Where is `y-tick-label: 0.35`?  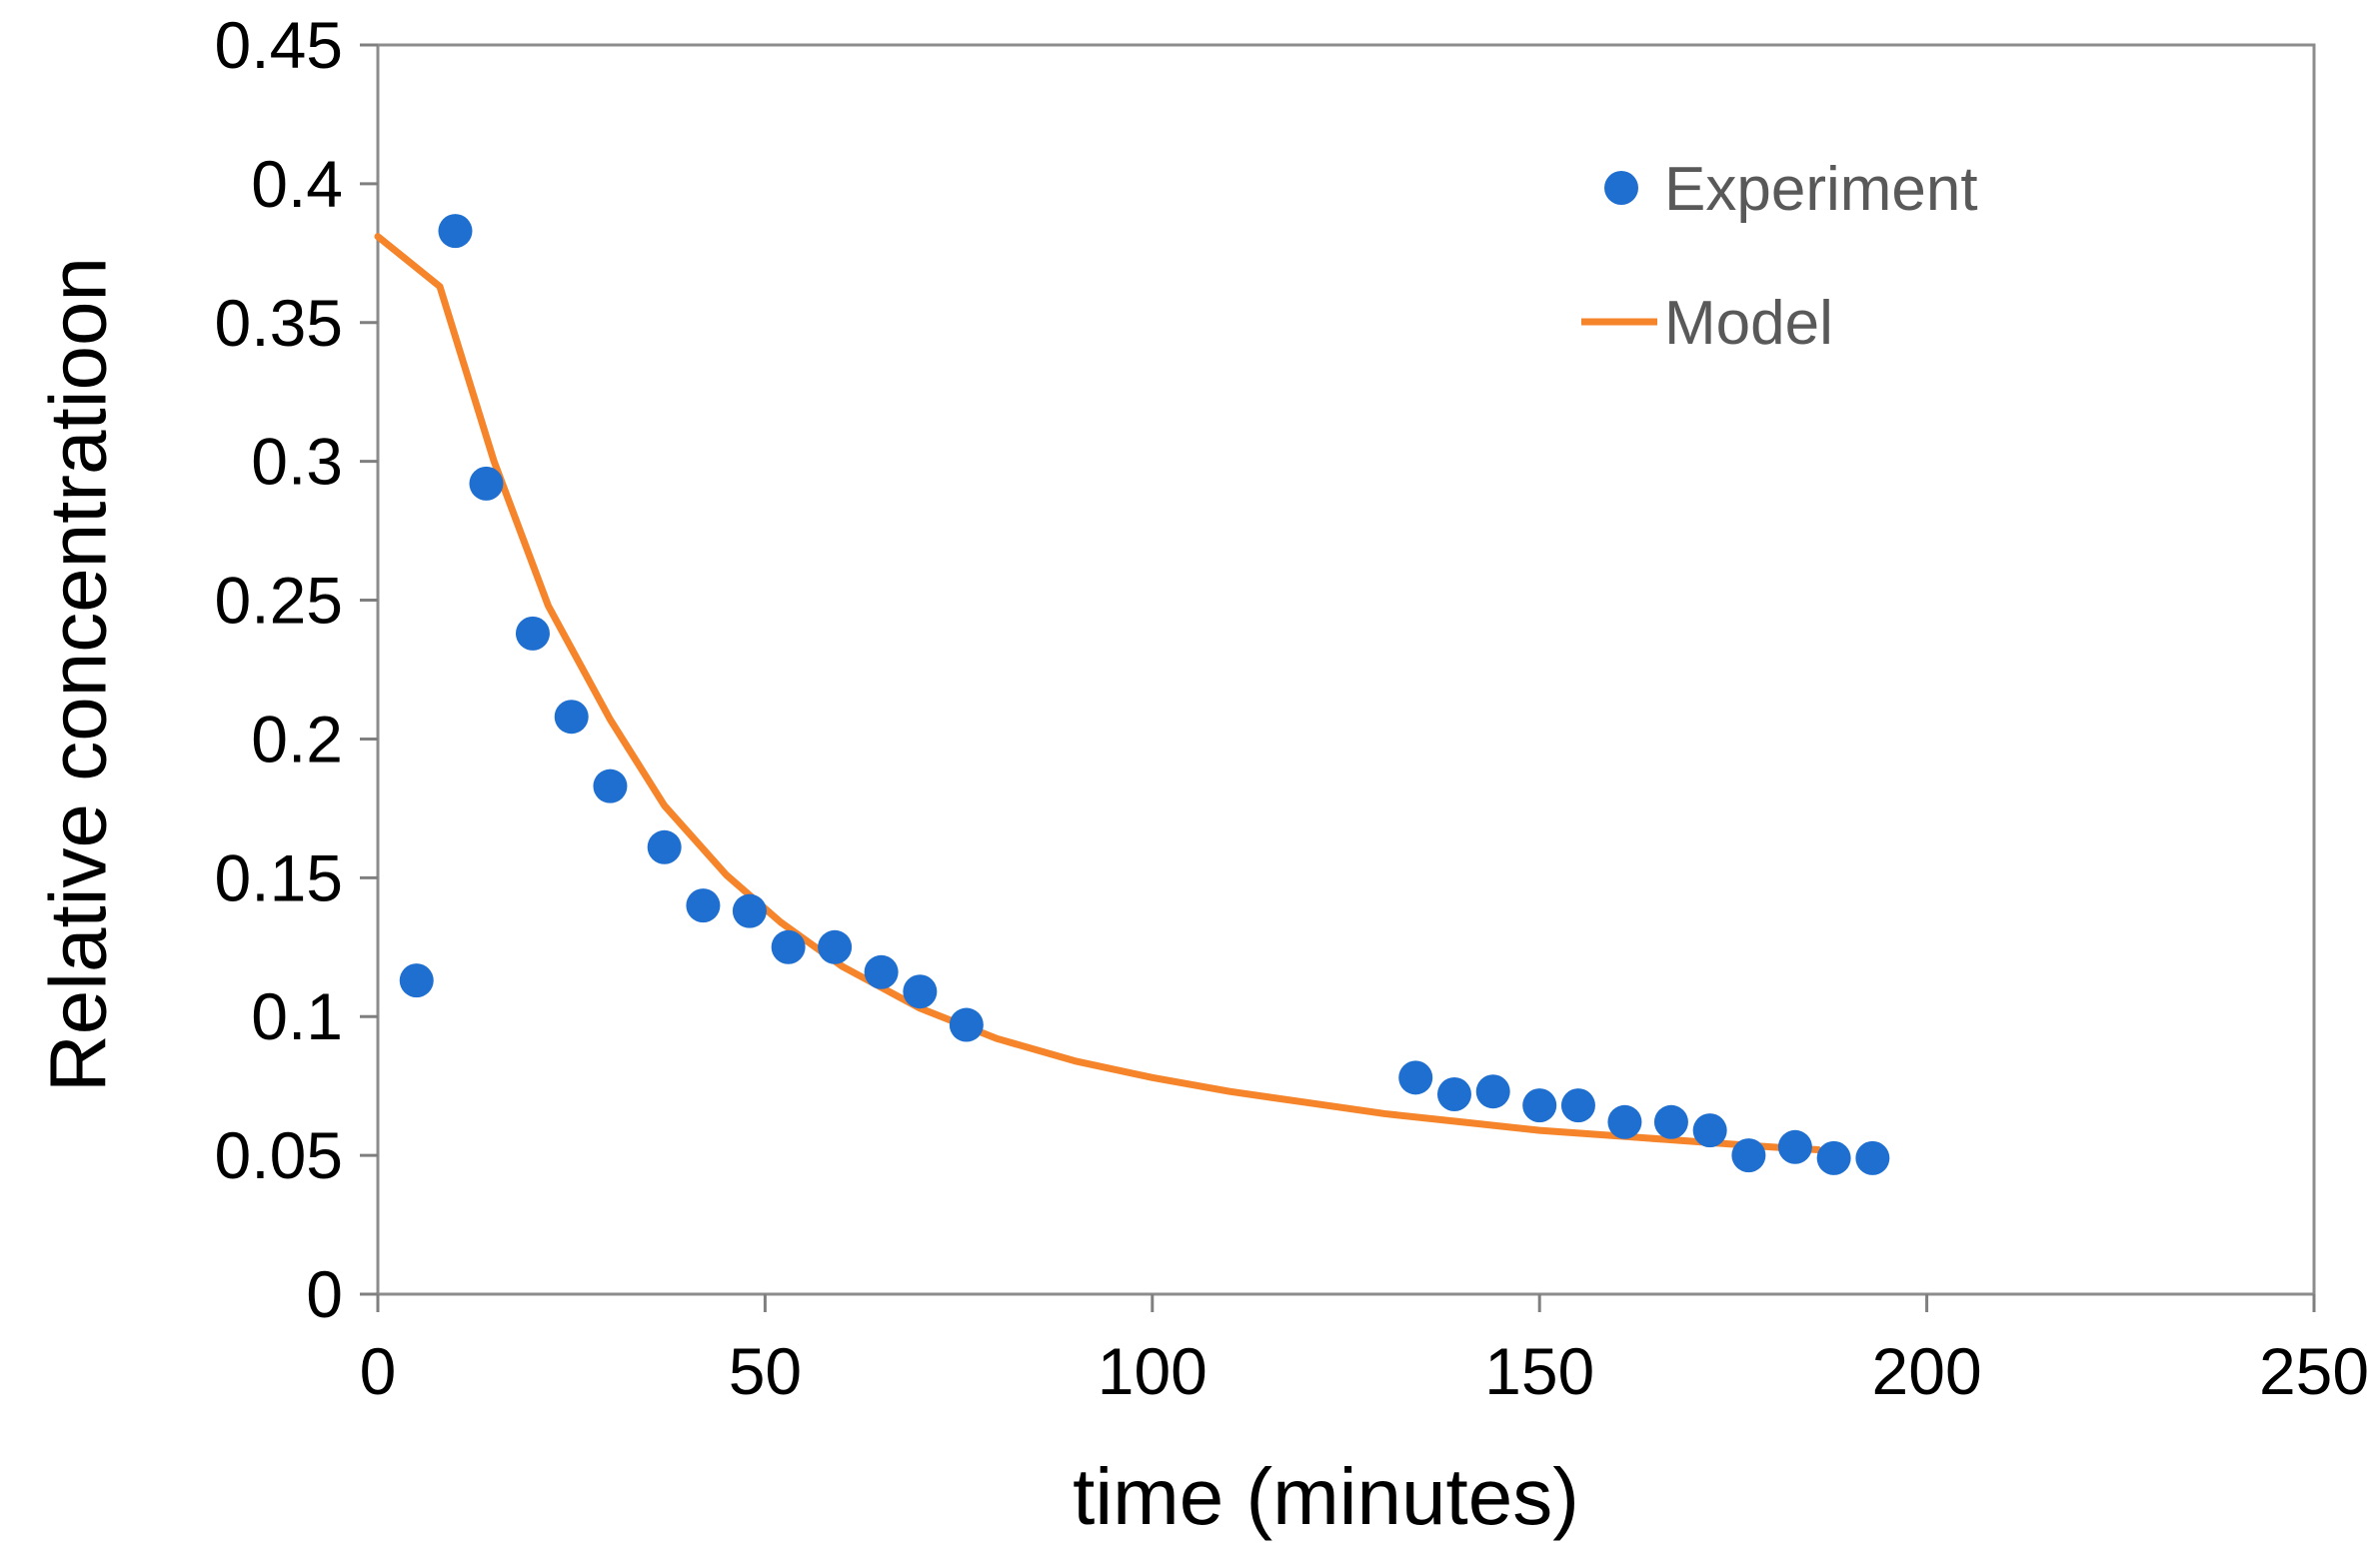 y-tick-label: 0.35 is located at coordinates (279, 323).